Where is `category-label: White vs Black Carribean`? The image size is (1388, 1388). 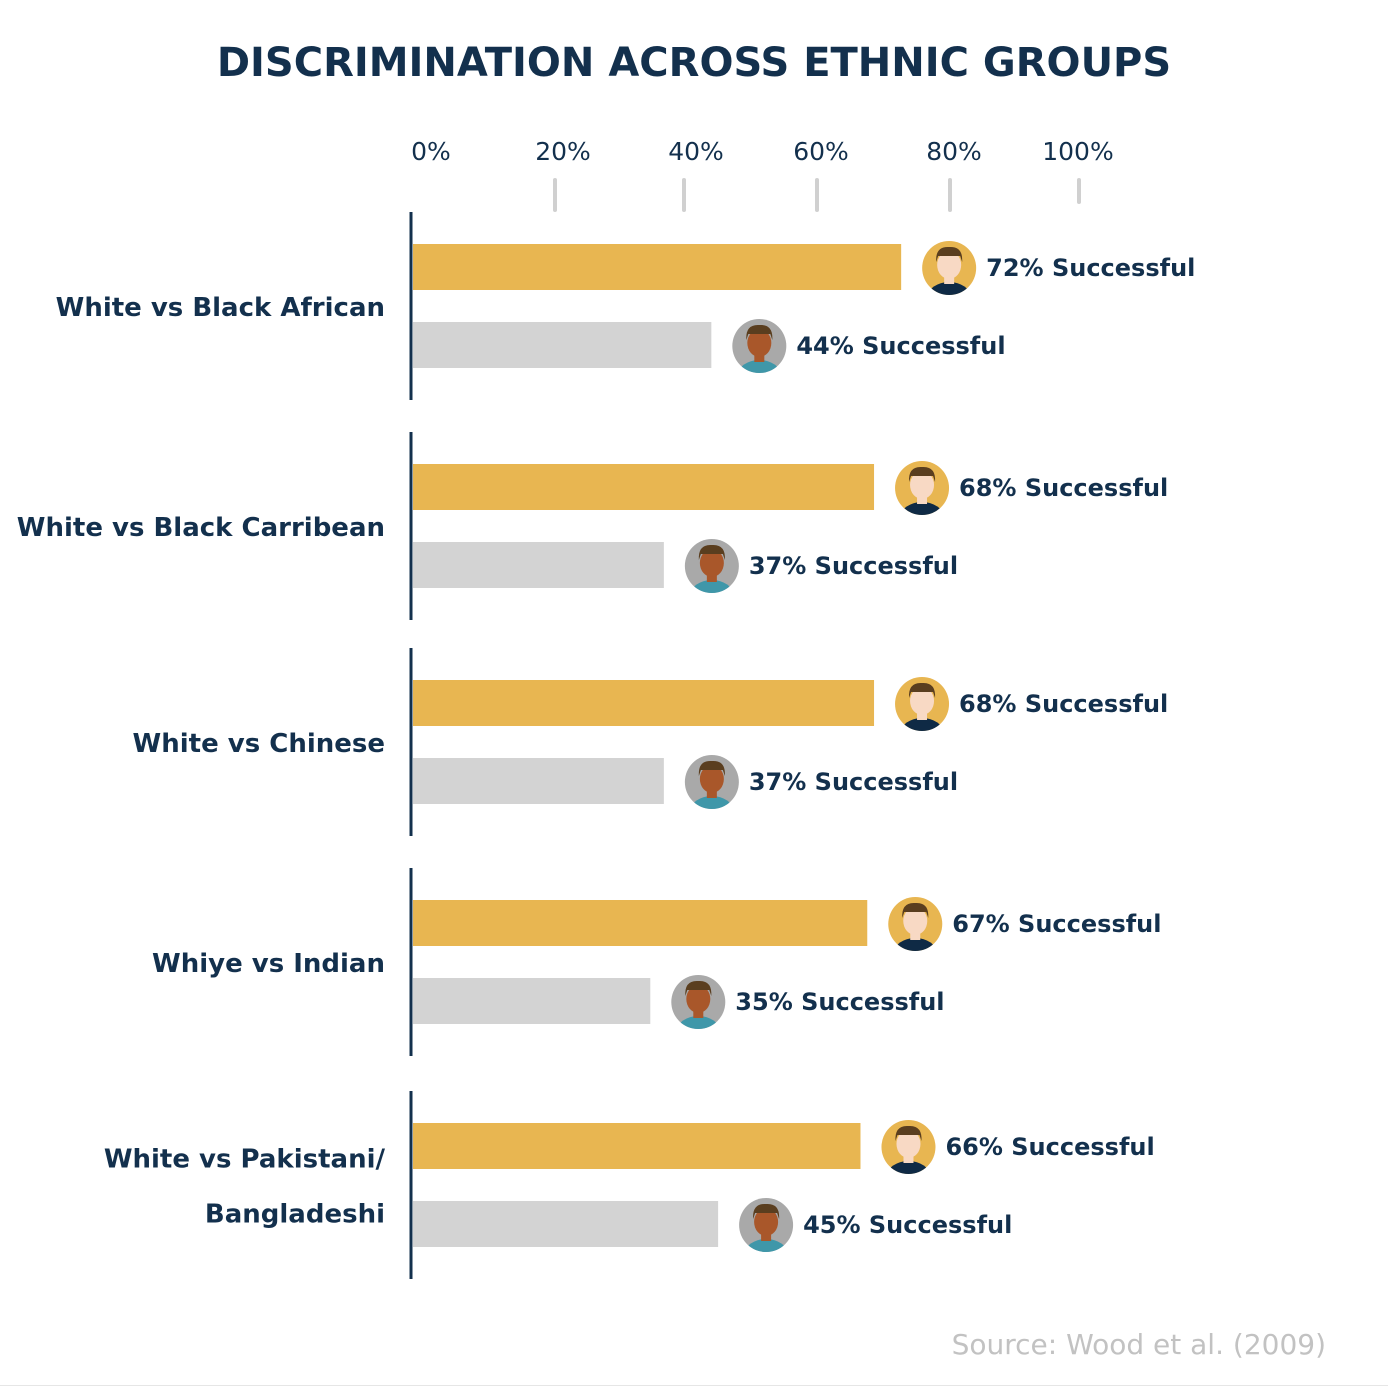 category-label: White vs Black Carribean is located at coordinates (201, 528).